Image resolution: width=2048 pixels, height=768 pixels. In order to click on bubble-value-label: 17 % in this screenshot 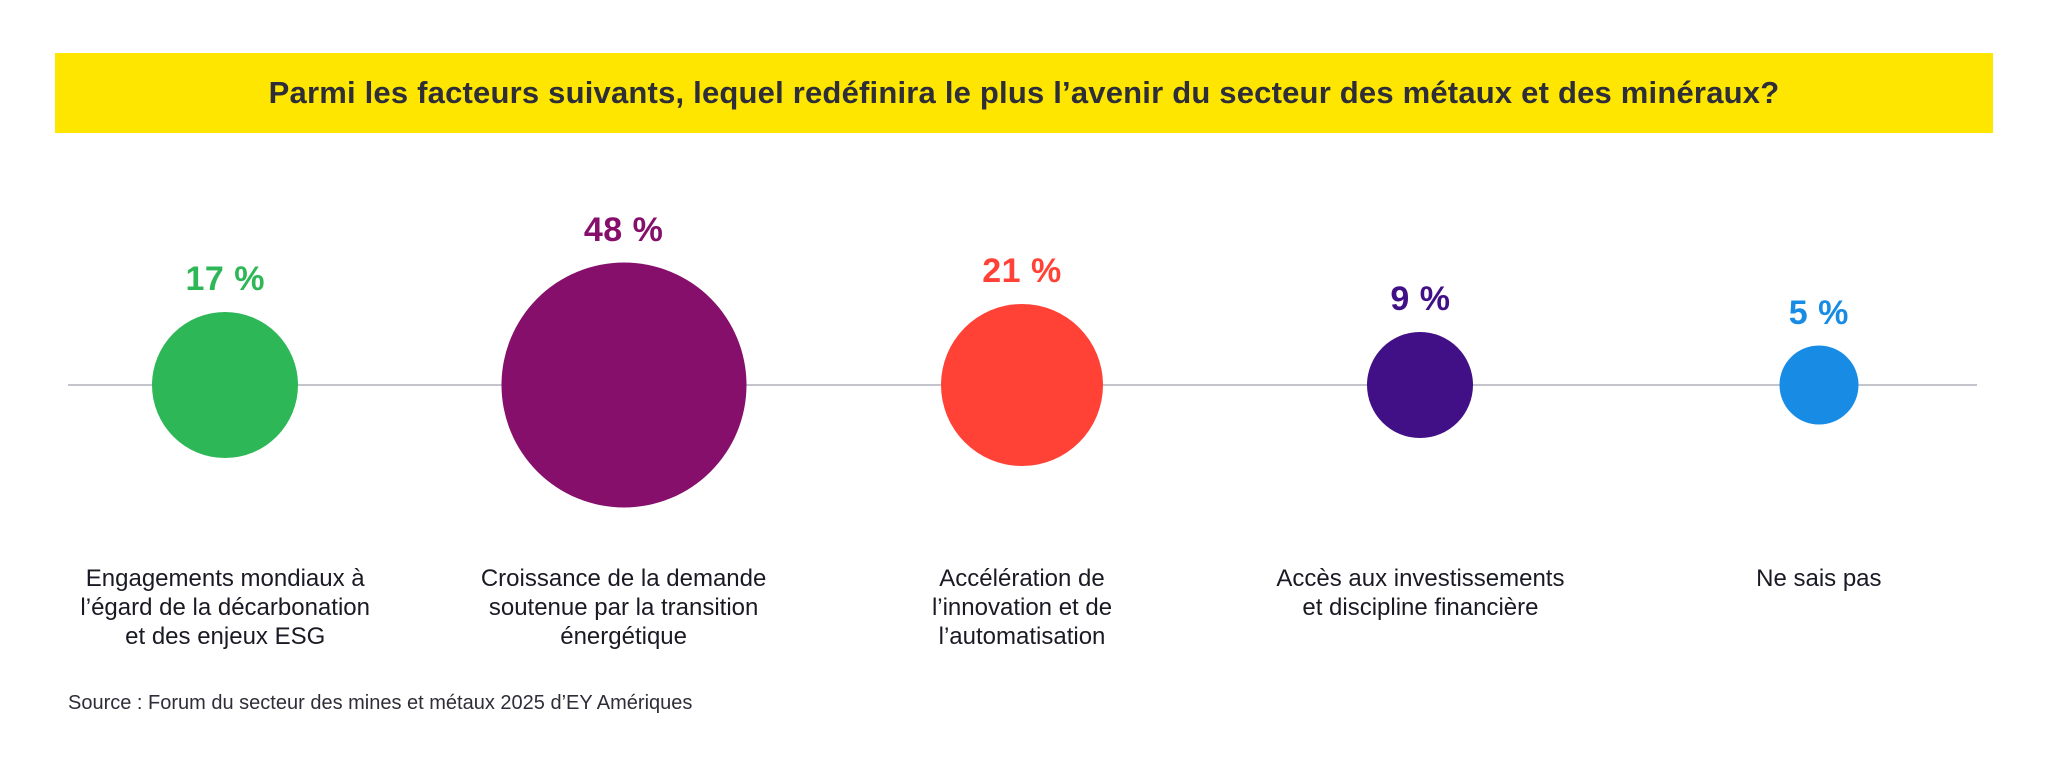, I will do `click(225, 279)`.